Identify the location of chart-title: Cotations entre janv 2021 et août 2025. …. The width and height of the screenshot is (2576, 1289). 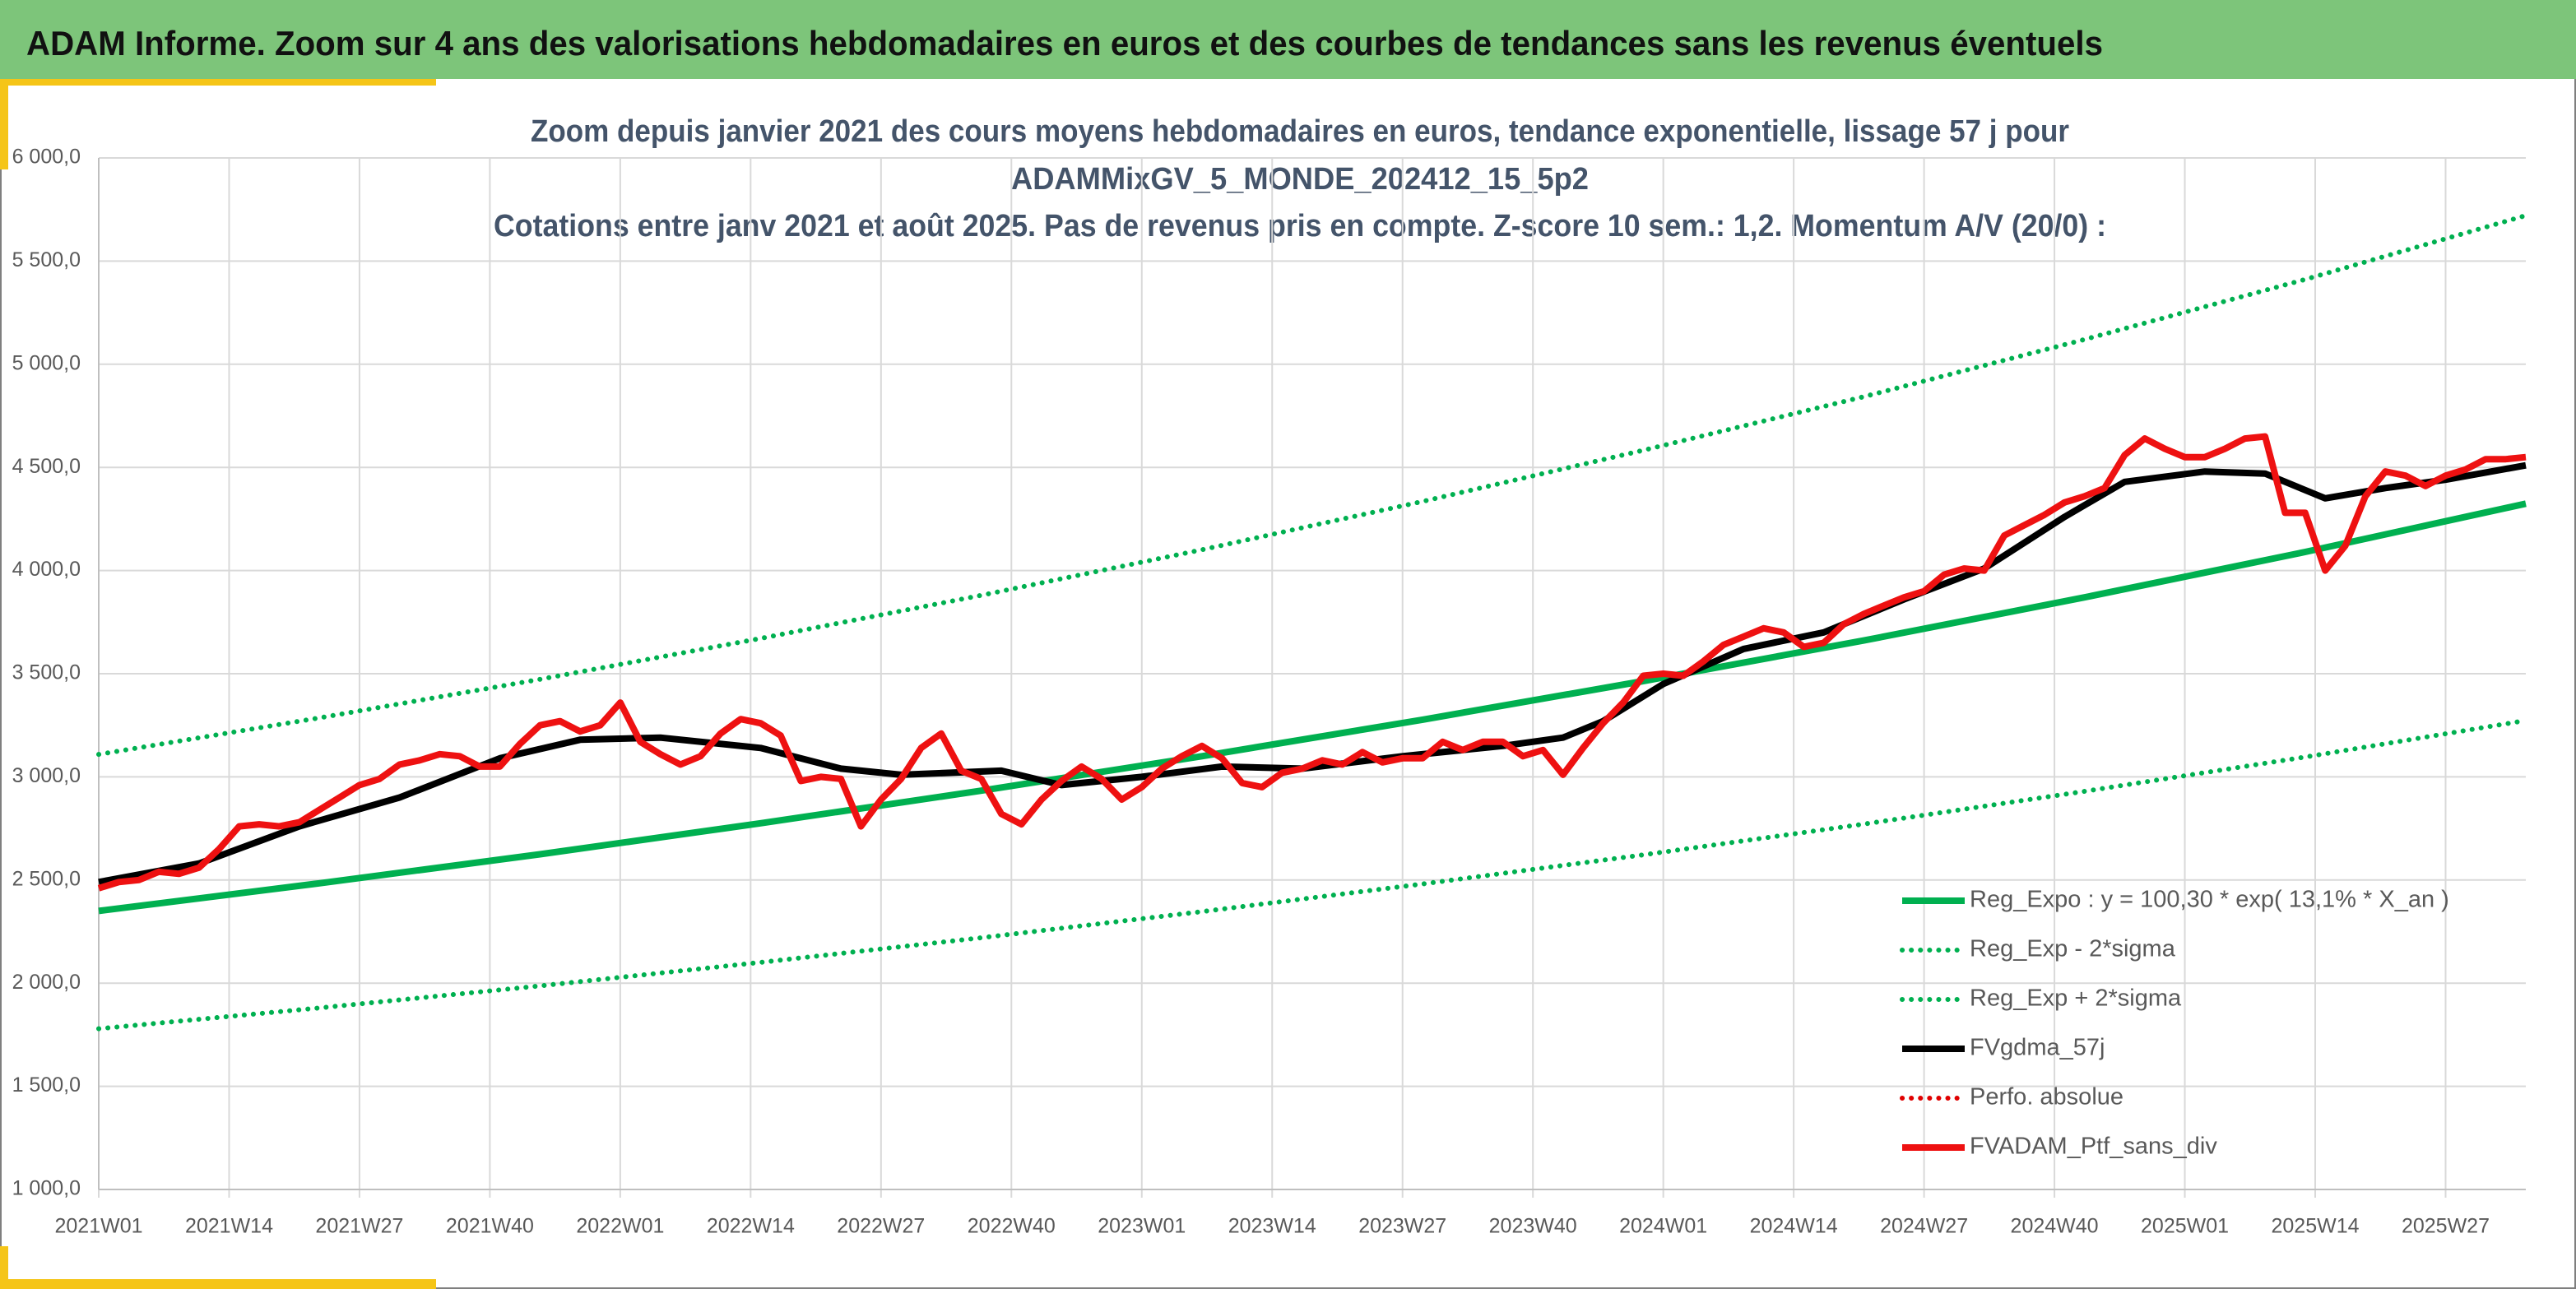
(1300, 226).